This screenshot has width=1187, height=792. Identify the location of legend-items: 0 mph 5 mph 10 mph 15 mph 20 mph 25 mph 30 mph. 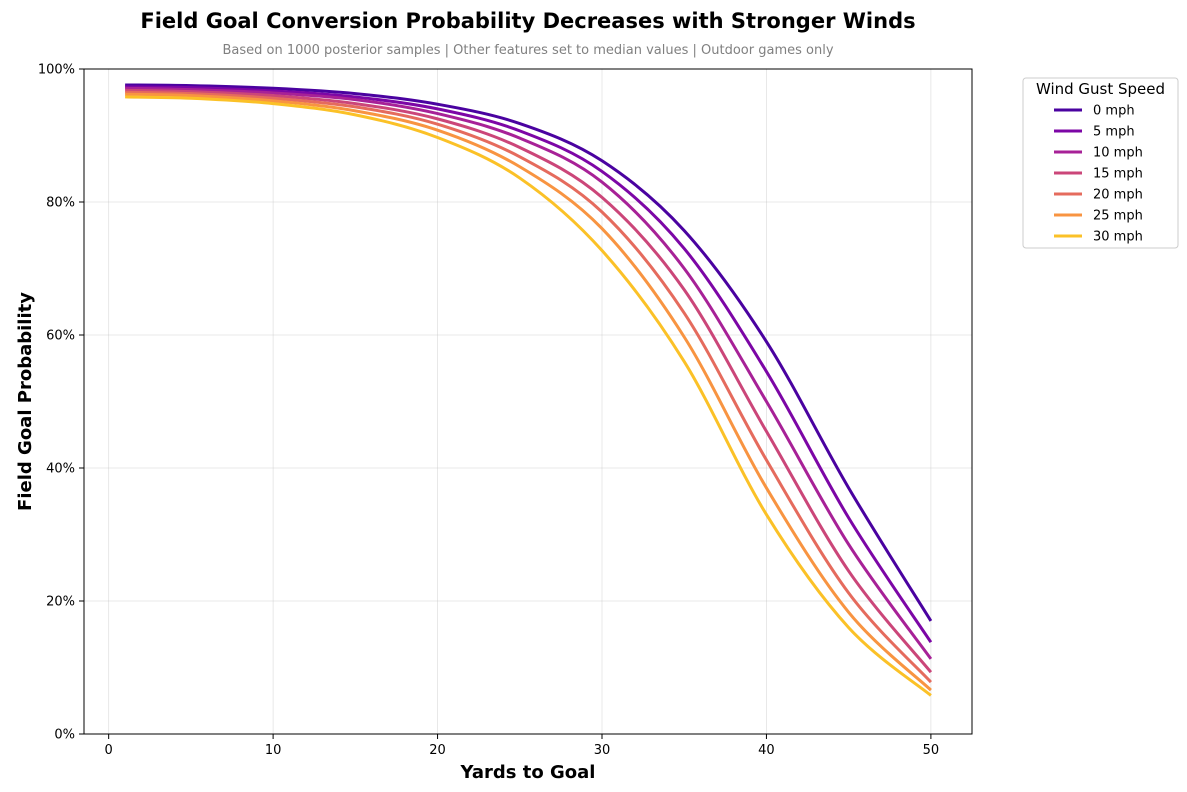
(1098, 174).